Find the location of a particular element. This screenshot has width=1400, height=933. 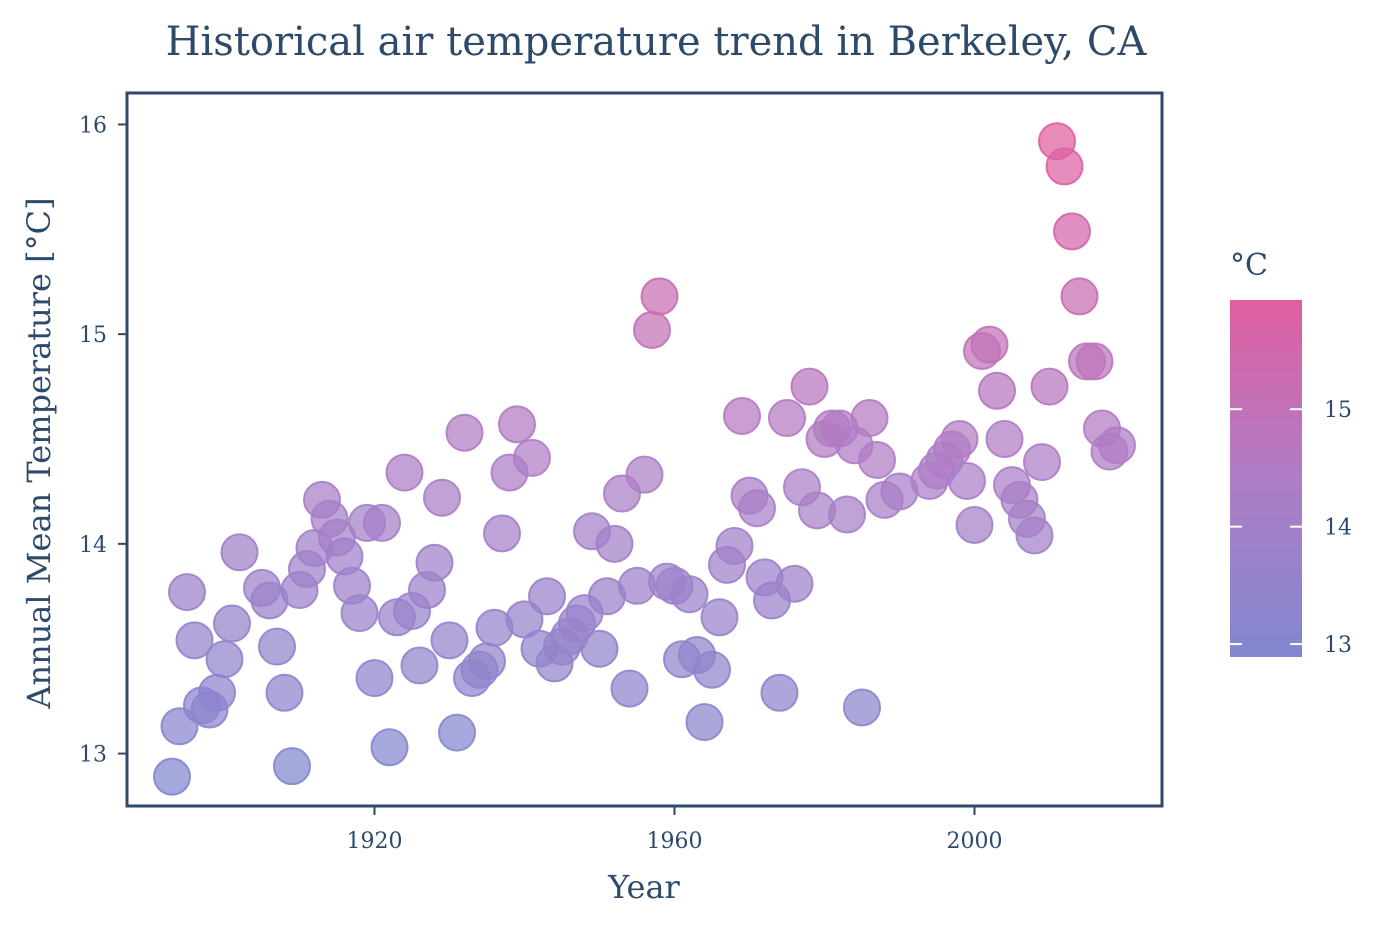

colorbar-tick-label: 14 is located at coordinates (1338, 528).